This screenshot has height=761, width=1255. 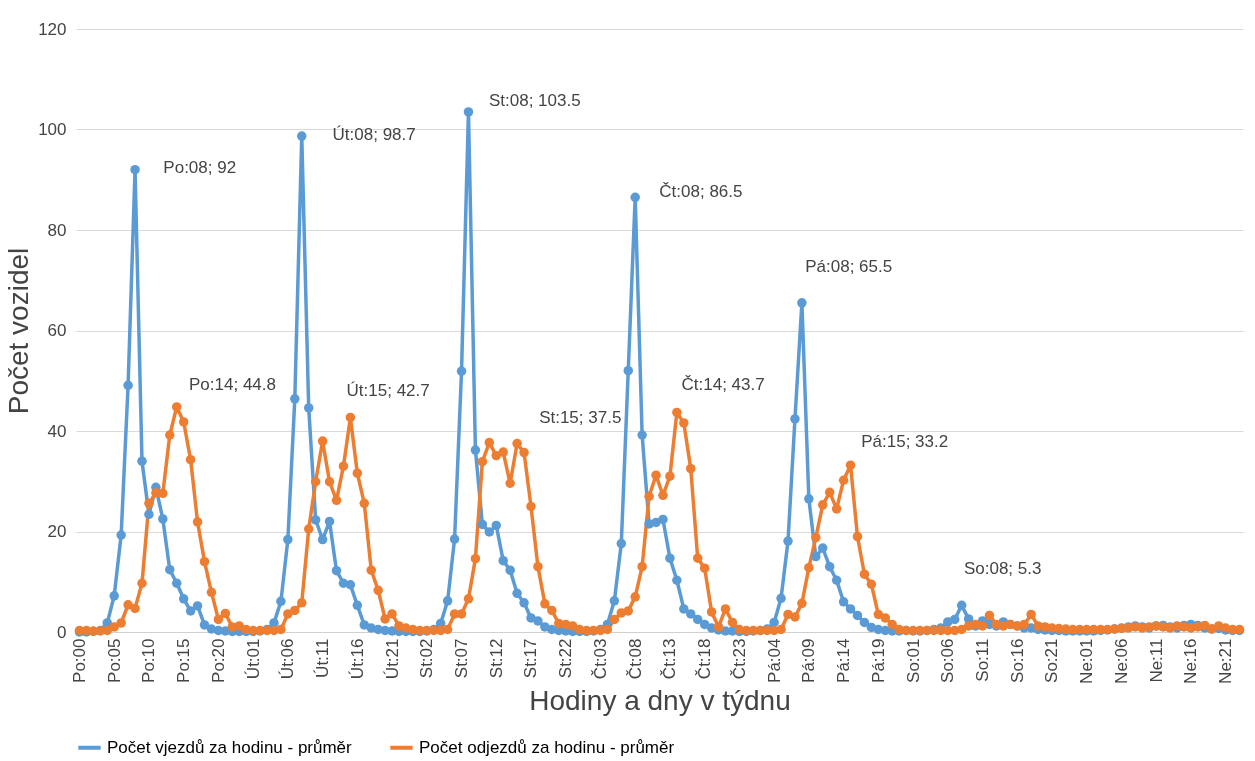 What do you see at coordinates (218, 660) in the screenshot?
I see `x-tick-label: Po:20` at bounding box center [218, 660].